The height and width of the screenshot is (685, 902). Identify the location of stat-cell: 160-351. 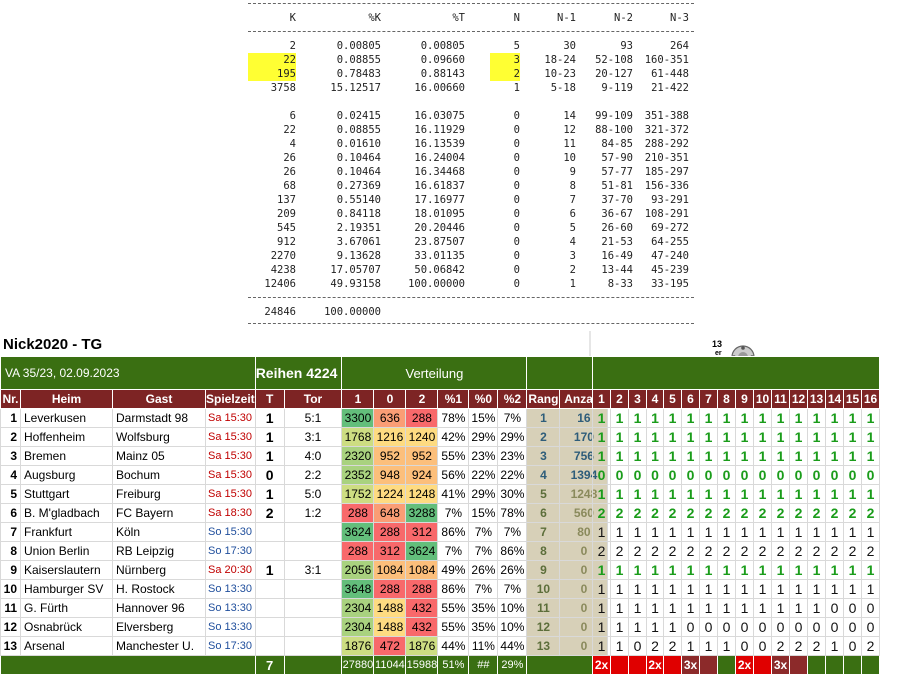
(666, 60).